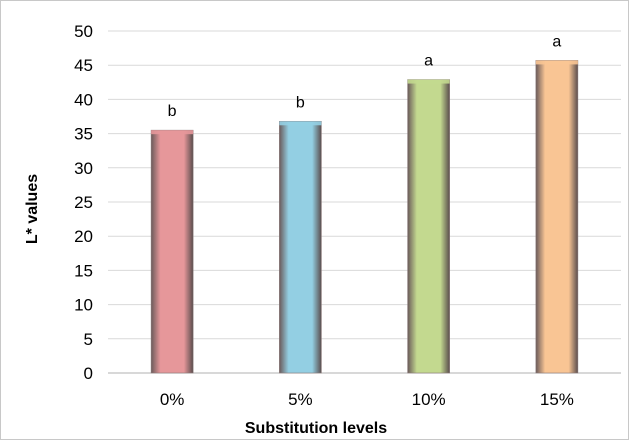  What do you see at coordinates (32, 209) in the screenshot?
I see `y-axis-title: L* values` at bounding box center [32, 209].